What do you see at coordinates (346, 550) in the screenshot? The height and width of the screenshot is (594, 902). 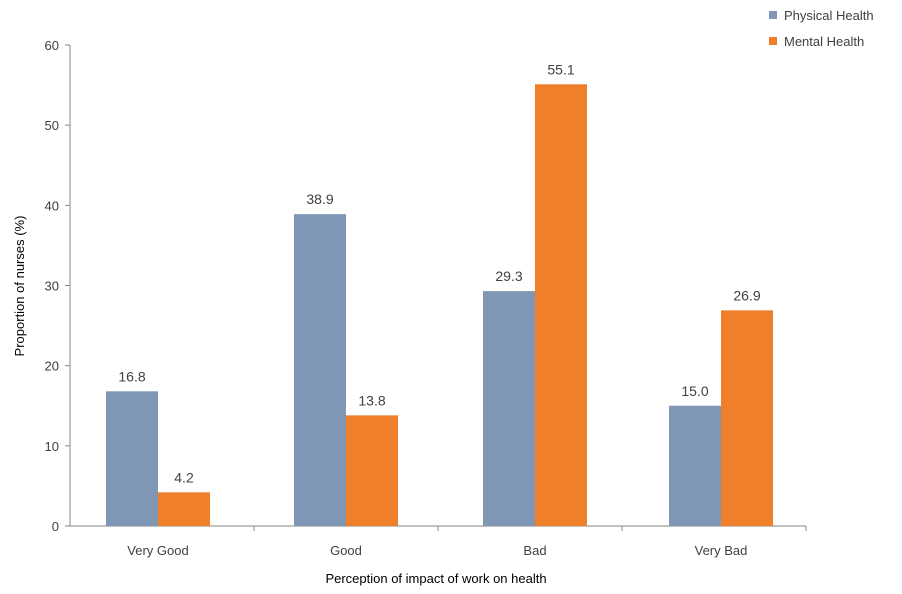 I see `x-tick-label: Good` at bounding box center [346, 550].